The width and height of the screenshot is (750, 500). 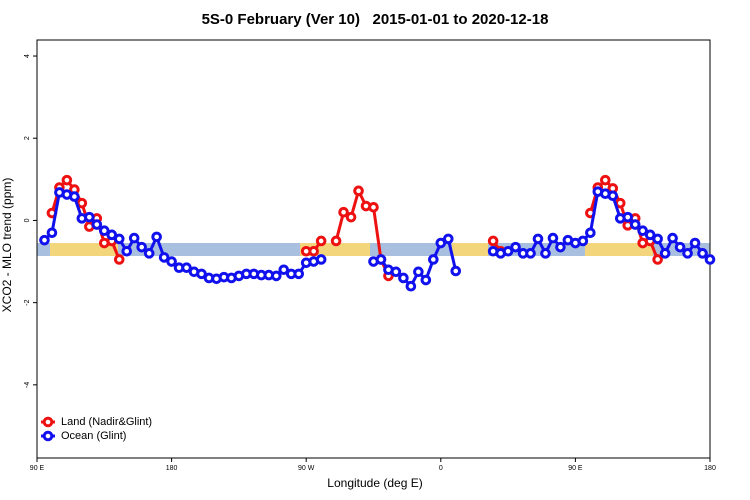 What do you see at coordinates (93, 436) in the screenshot?
I see `legend-label: Ocean (Glint)` at bounding box center [93, 436].